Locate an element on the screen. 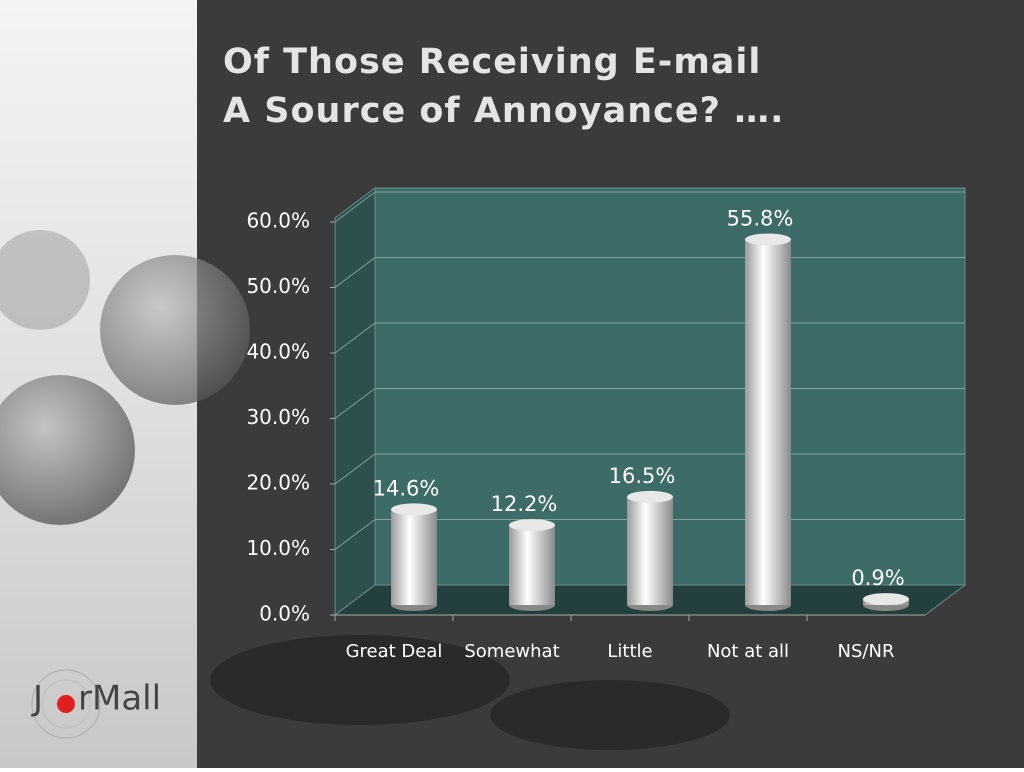 This screenshot has width=1024, height=772. title-line: Of Those Receiving E-mail is located at coordinates (492, 62).